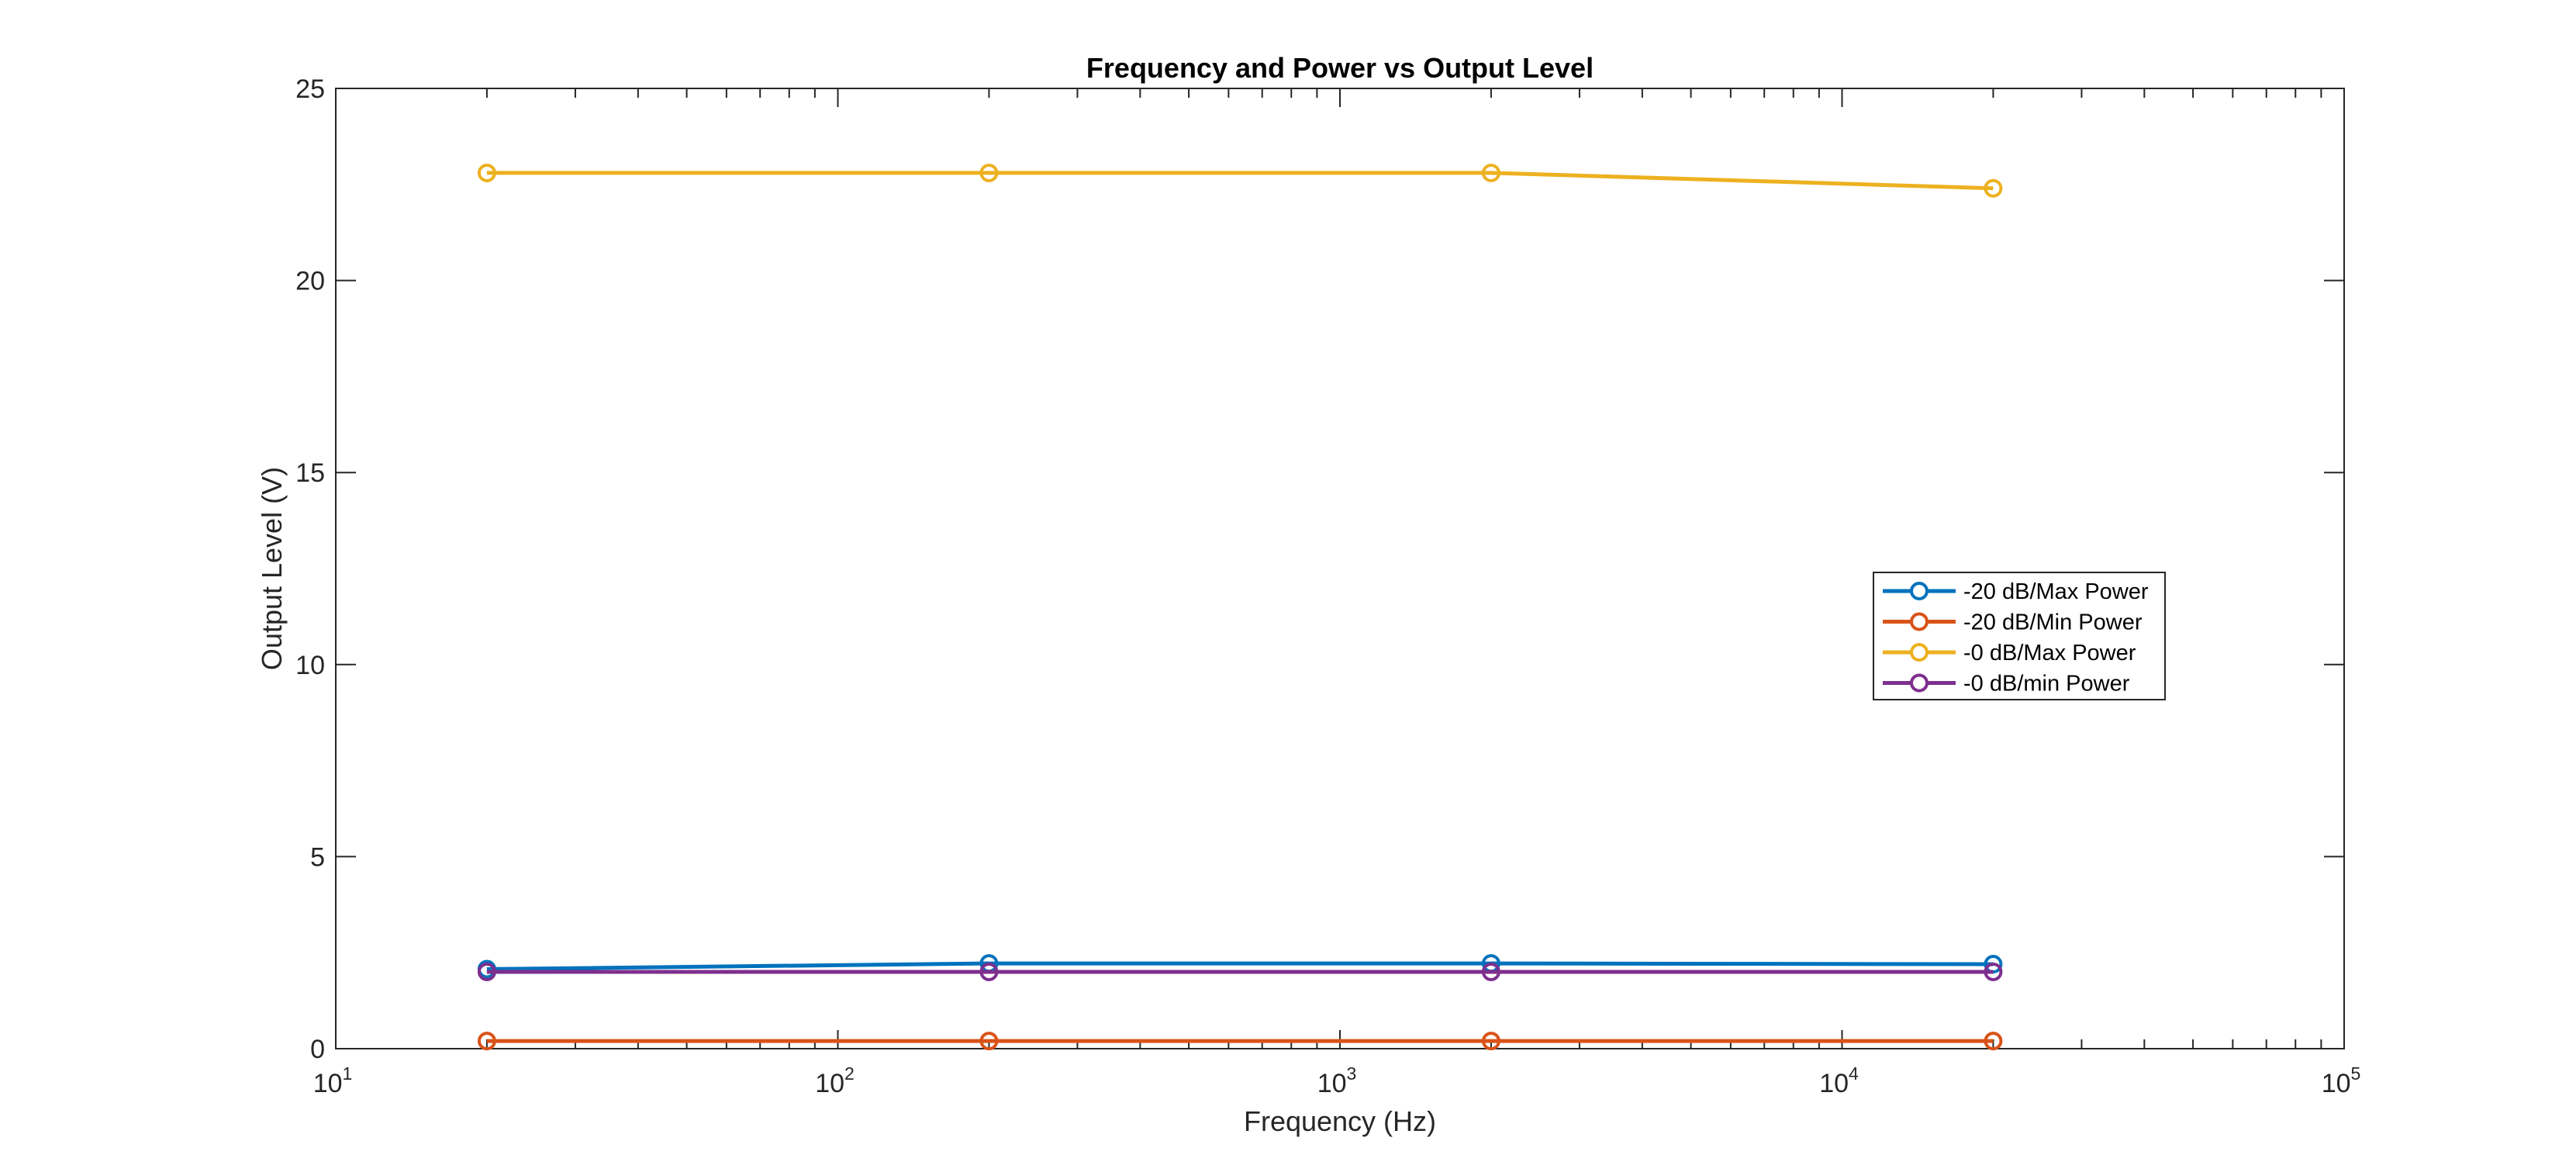 The height and width of the screenshot is (1172, 2576). I want to click on legend-entry: -20 dB/Min Power, so click(2013, 622).